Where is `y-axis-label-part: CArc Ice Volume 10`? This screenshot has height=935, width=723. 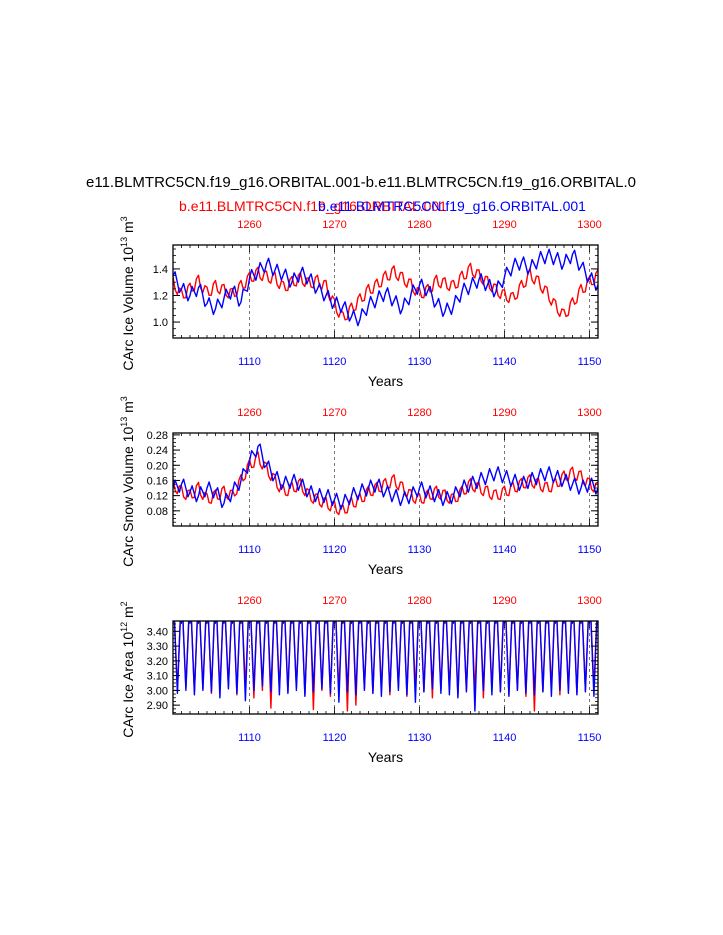
y-axis-label-part: CArc Ice Volume 10 is located at coordinates (128, 309).